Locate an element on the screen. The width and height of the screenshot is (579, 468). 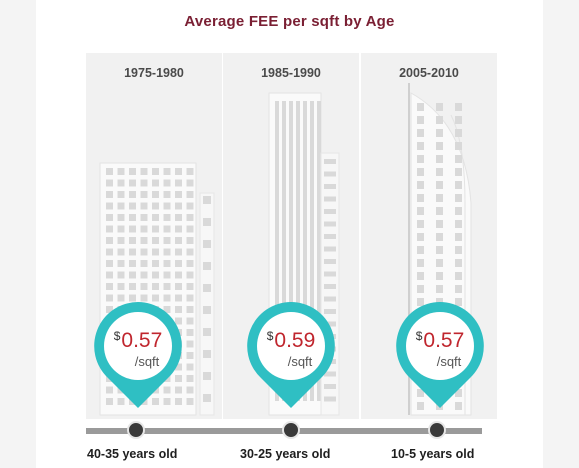
price-2005: $0.57 /sqft is located at coordinates (440, 349).